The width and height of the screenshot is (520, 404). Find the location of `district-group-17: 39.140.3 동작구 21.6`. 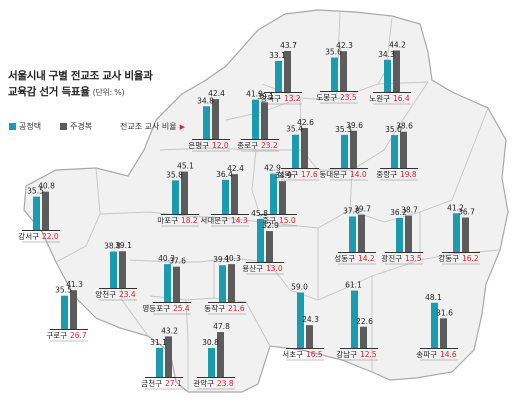

district-group-17: 39.140.3 동작구 21.6 is located at coordinates (225, 284).